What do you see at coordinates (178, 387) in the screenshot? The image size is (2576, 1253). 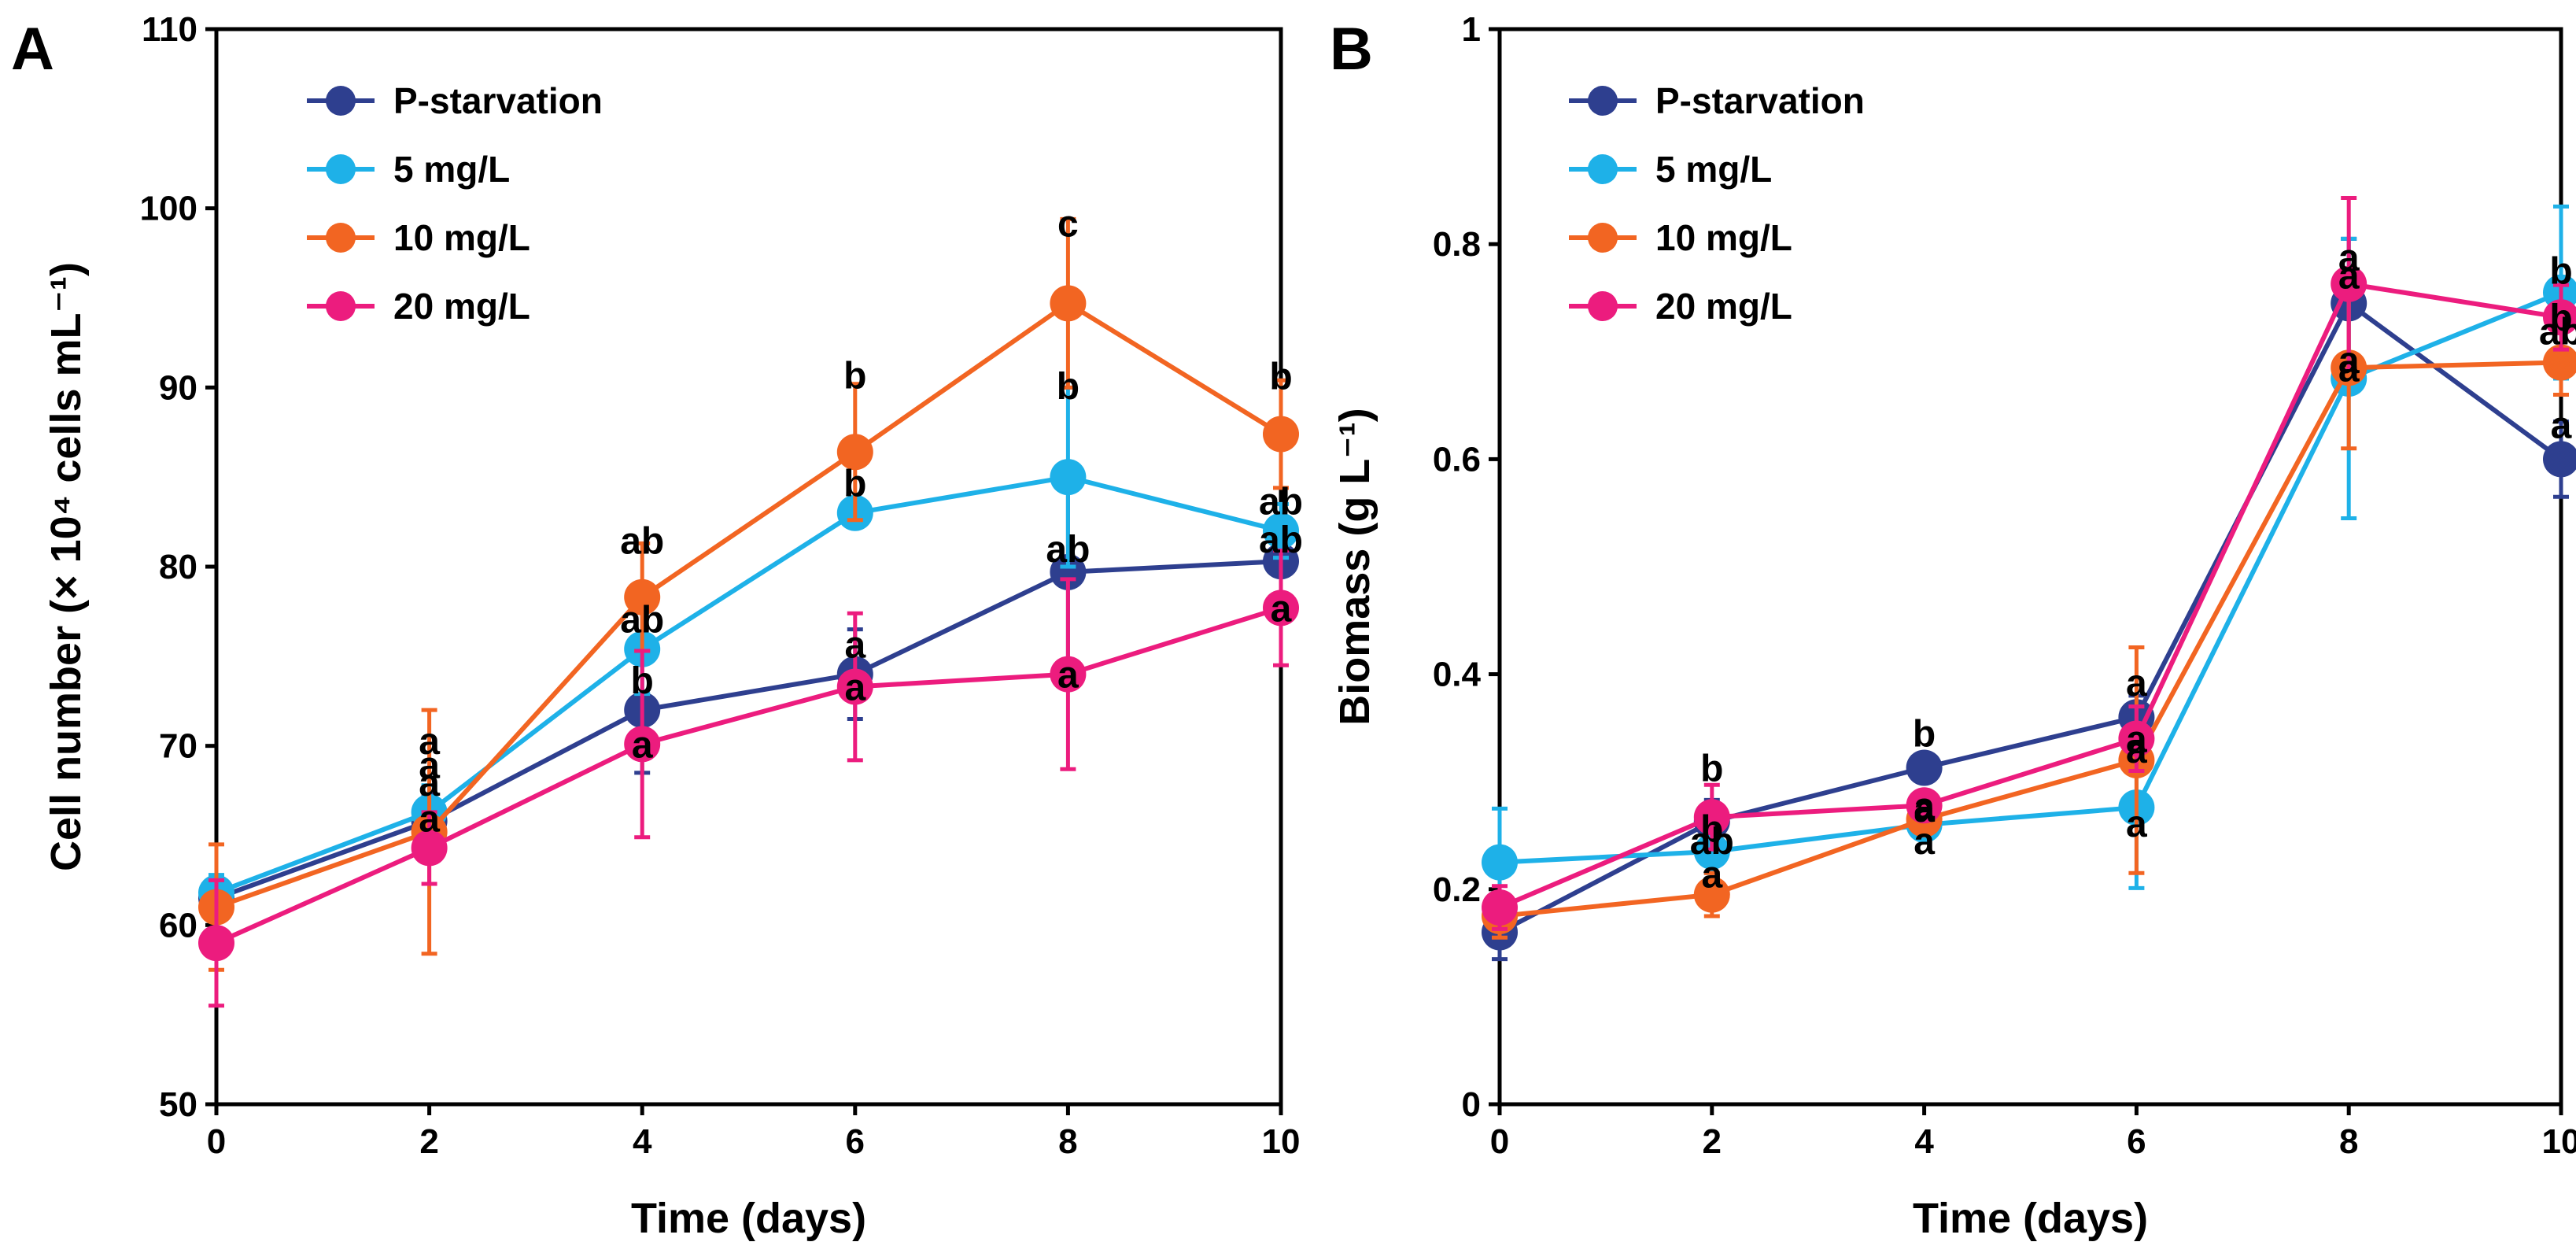 I see `y-tick-label: 90` at bounding box center [178, 387].